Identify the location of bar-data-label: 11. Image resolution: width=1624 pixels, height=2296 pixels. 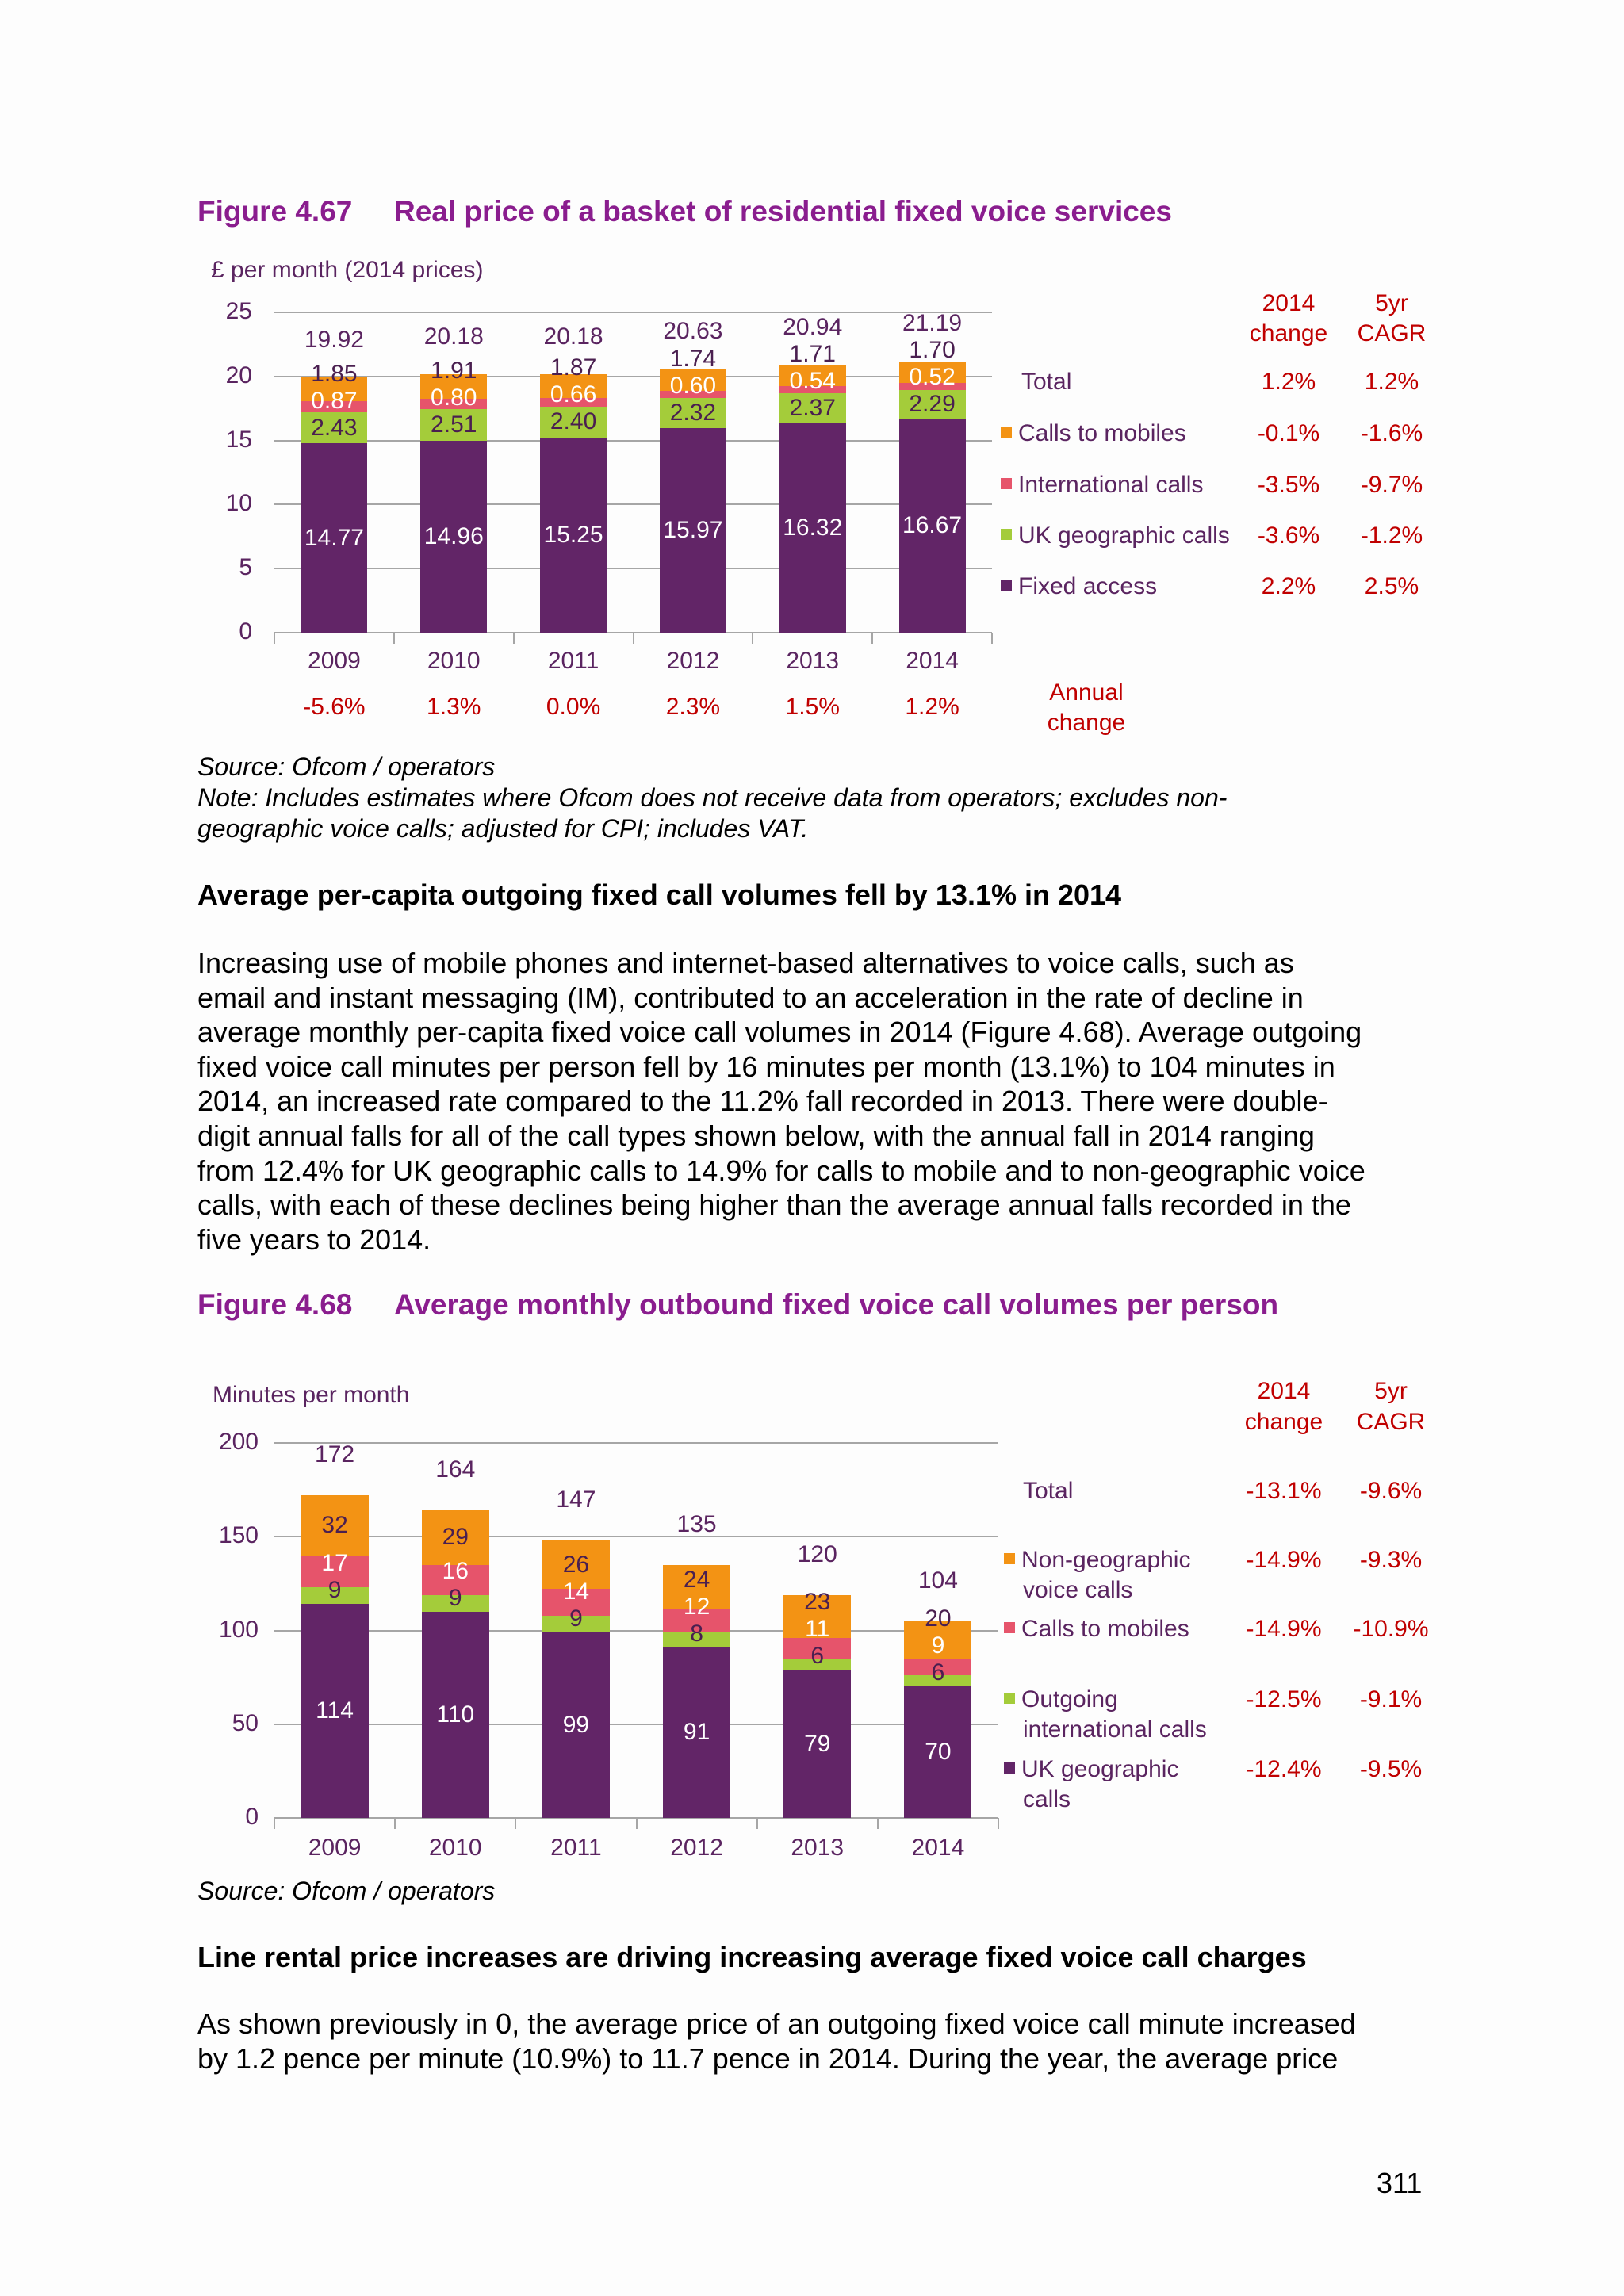
(817, 1630).